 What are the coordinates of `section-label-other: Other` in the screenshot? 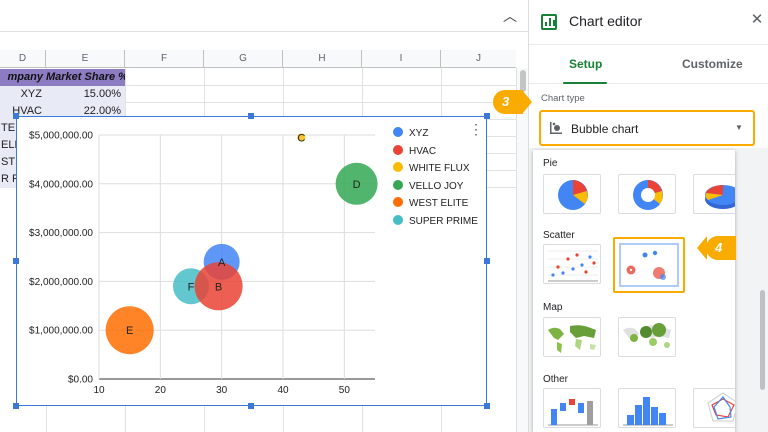 It's located at (556, 379).